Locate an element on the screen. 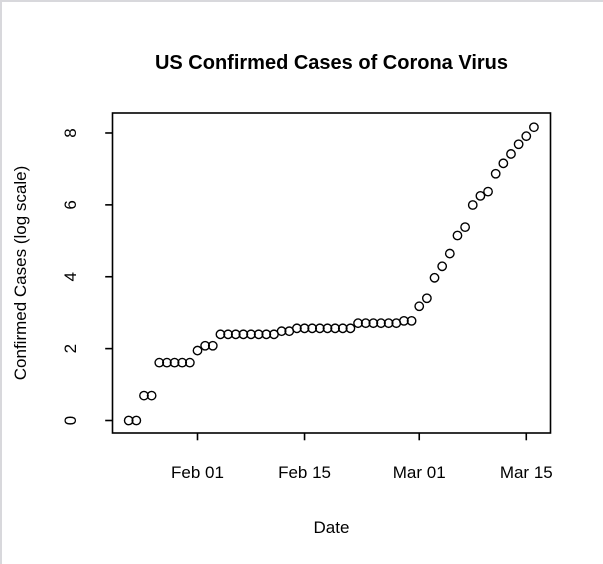 This screenshot has width=603, height=564. x-tick-label: Mar 01 is located at coordinates (419, 472).